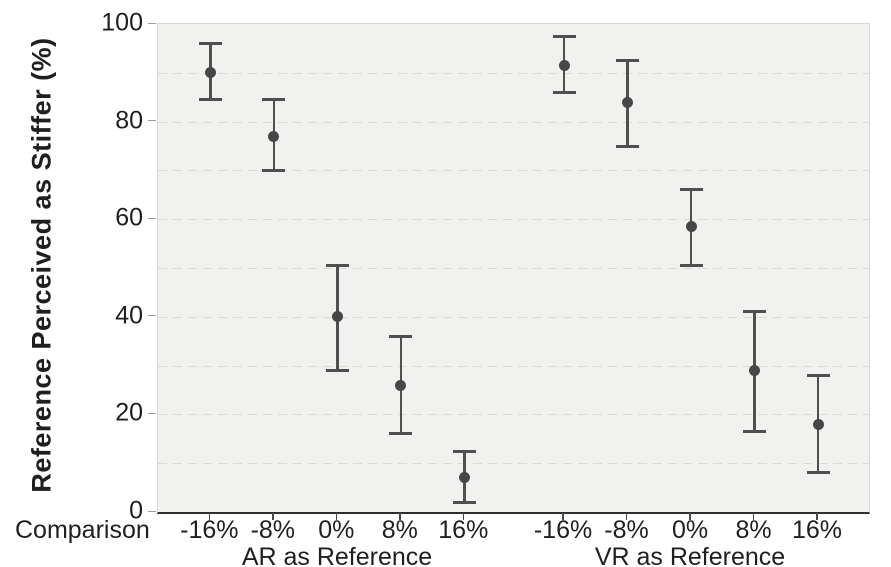 Image resolution: width=891 pixels, height=567 pixels. Describe the element at coordinates (337, 555) in the screenshot. I see `group-label-ar: AR as Reference` at that location.